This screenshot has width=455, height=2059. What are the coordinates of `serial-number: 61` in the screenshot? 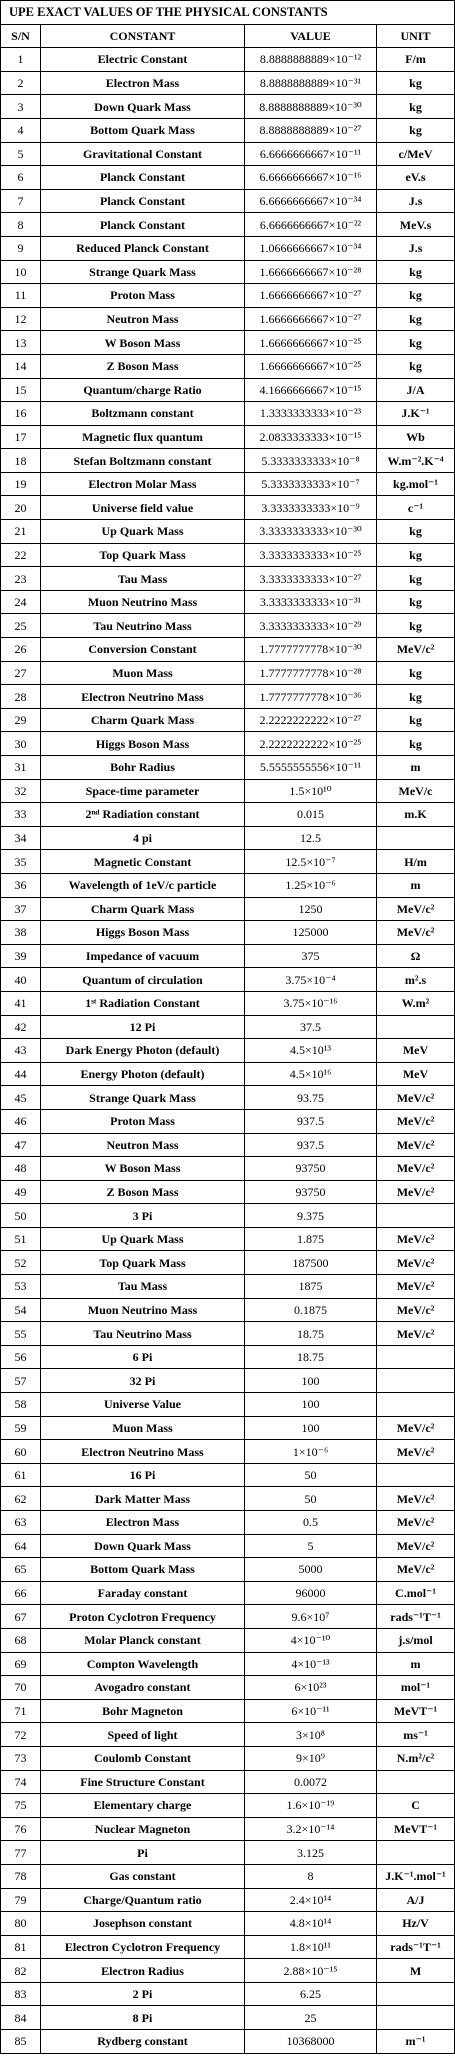 It's located at (20, 1475).